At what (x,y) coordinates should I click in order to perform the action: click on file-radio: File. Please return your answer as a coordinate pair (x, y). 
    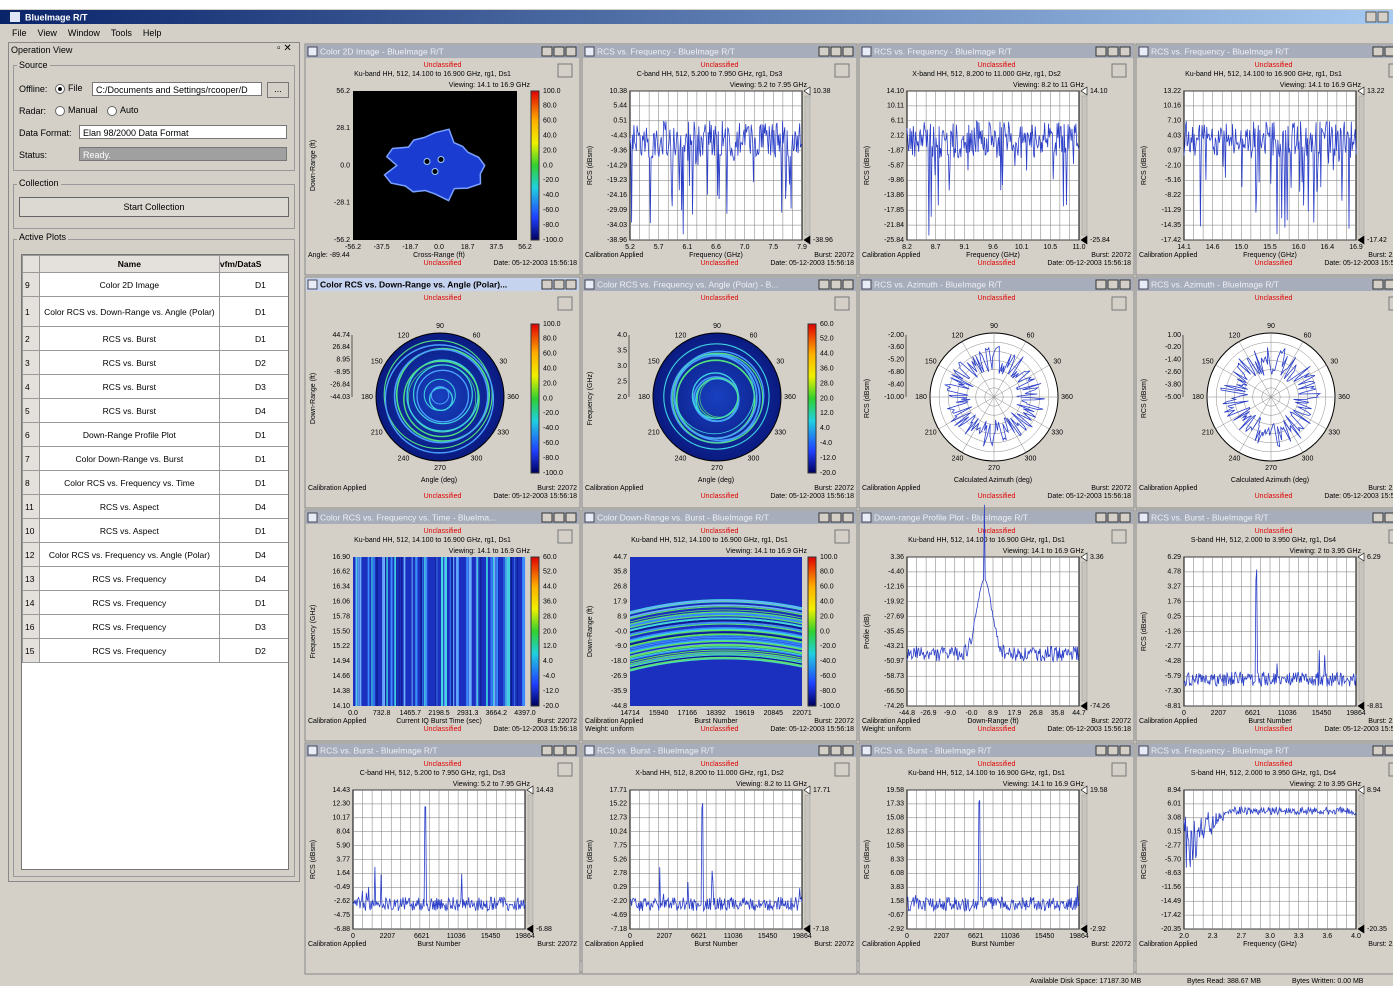
    Looking at the image, I should click on (69, 88).